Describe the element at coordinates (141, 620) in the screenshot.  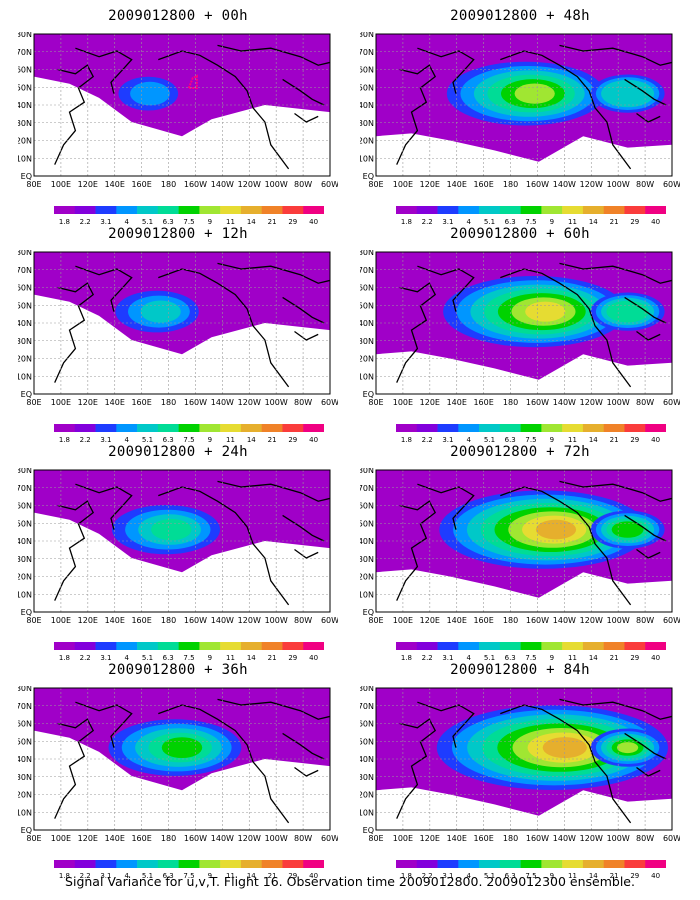
I see `x-tick-label: 160E` at that location.